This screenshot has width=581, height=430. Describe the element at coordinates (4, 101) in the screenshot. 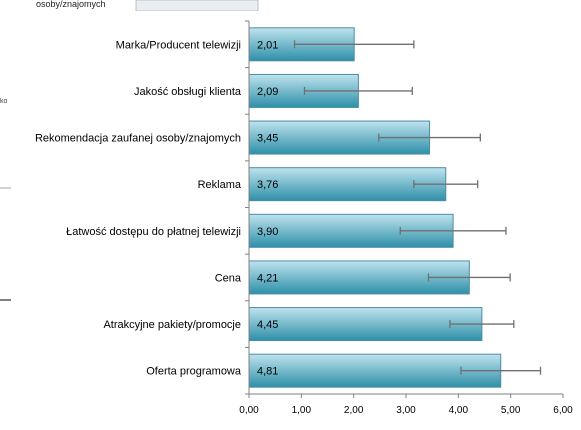

I see `background-text-fragment-2: ko` at that location.